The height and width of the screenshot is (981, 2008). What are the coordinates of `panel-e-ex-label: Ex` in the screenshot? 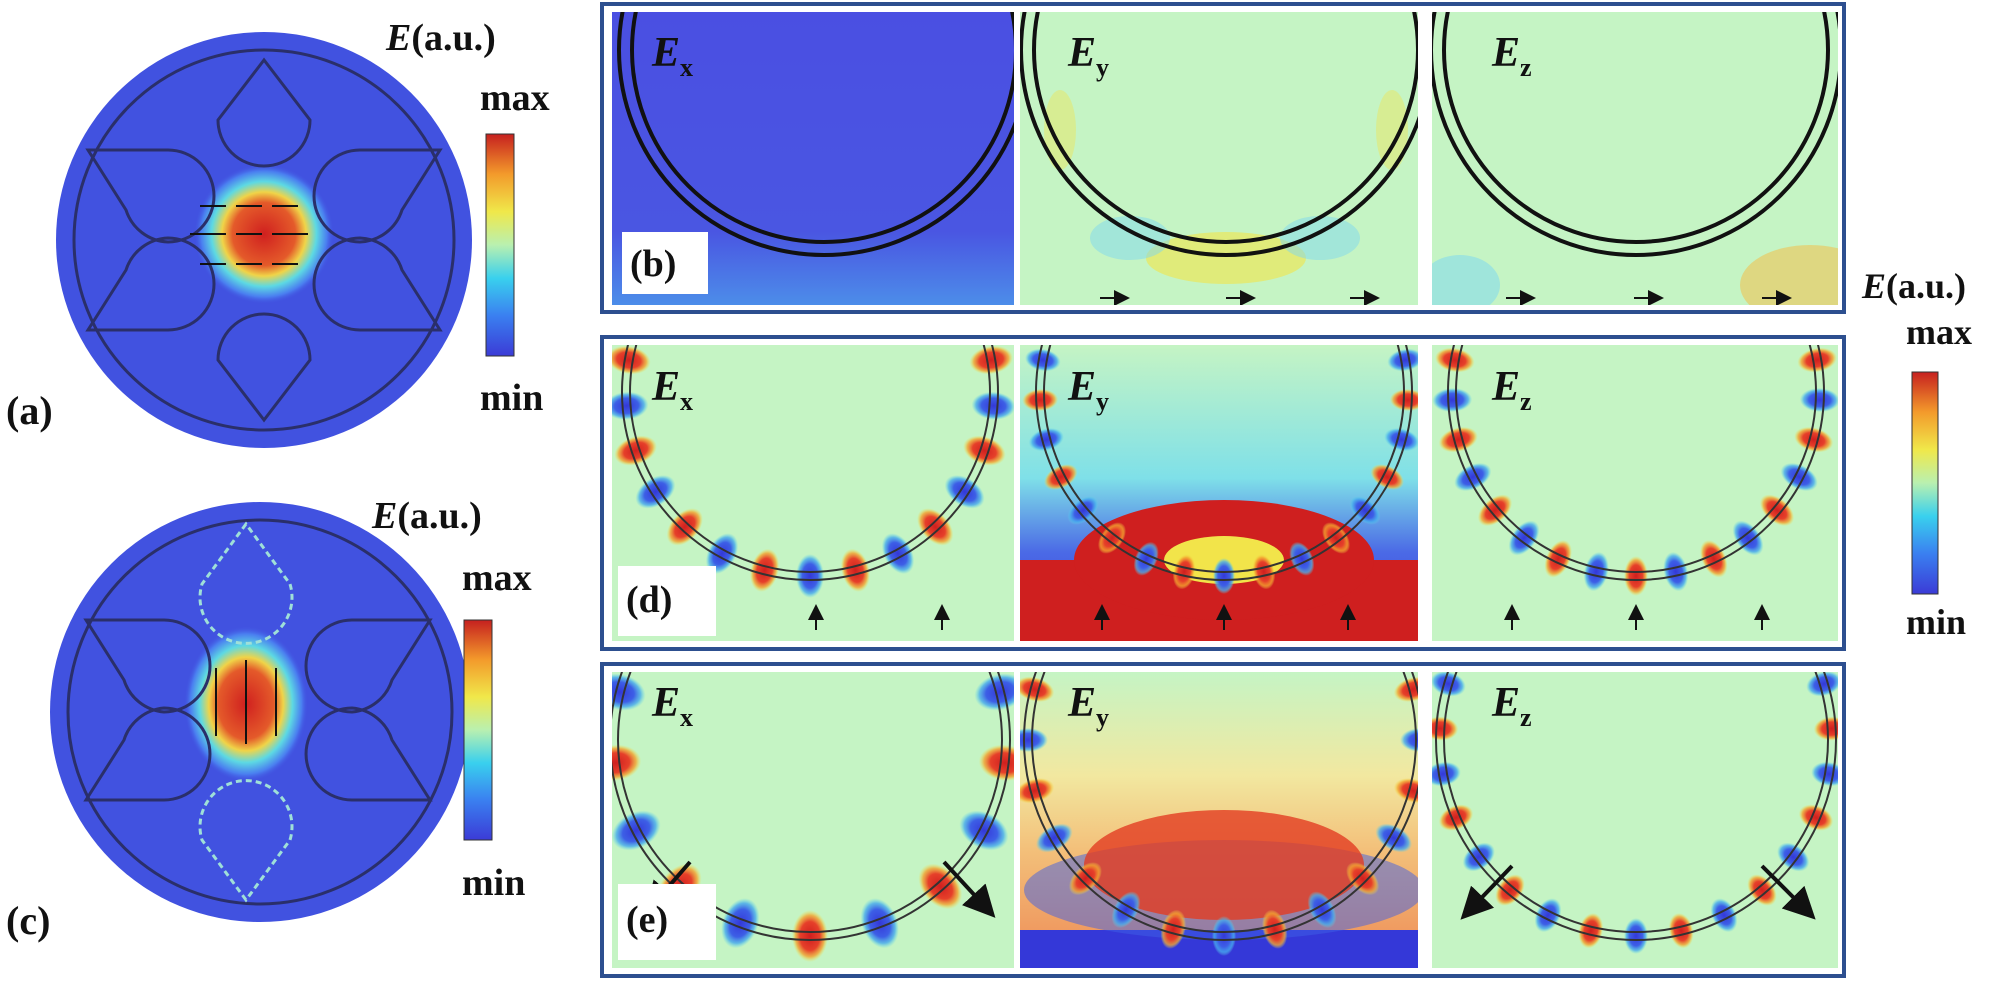 It's located at (672, 706).